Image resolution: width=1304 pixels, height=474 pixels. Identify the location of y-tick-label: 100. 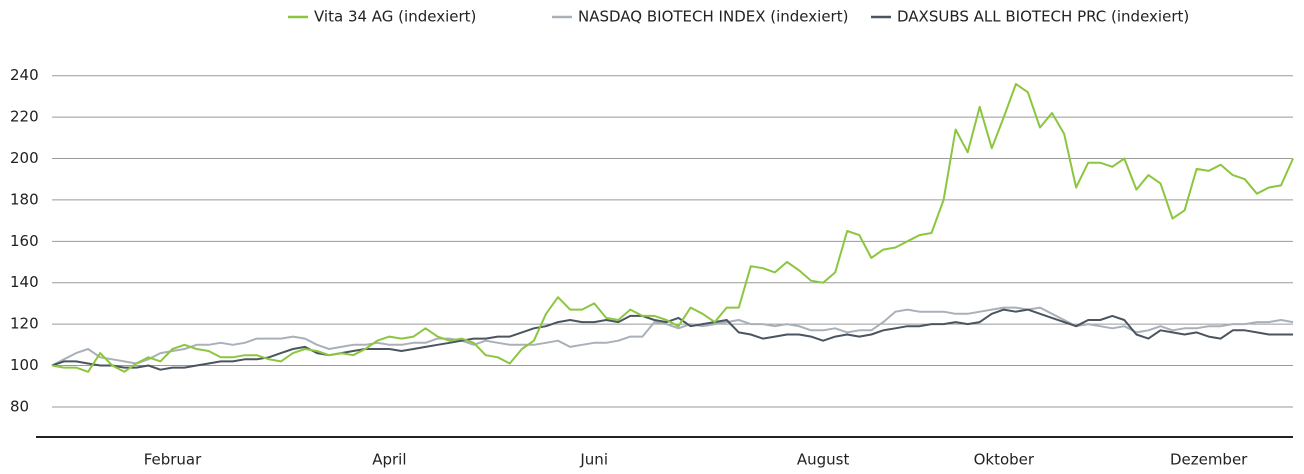
(24, 365).